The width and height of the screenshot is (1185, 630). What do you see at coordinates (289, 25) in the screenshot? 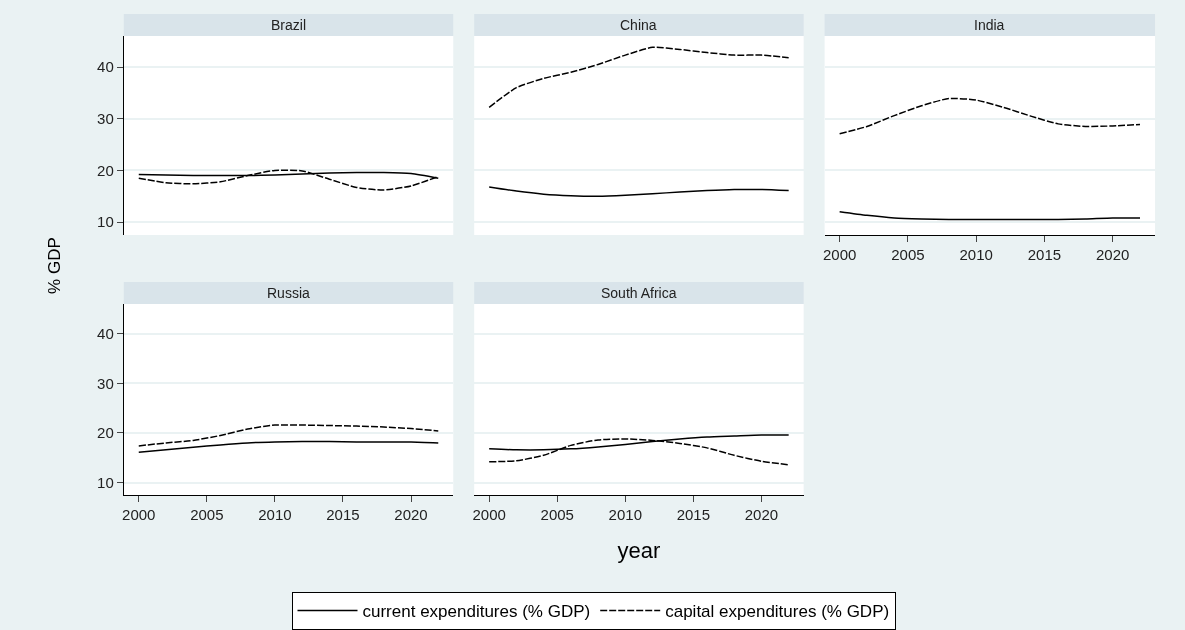
I see `chart-title: Brazil` at bounding box center [289, 25].